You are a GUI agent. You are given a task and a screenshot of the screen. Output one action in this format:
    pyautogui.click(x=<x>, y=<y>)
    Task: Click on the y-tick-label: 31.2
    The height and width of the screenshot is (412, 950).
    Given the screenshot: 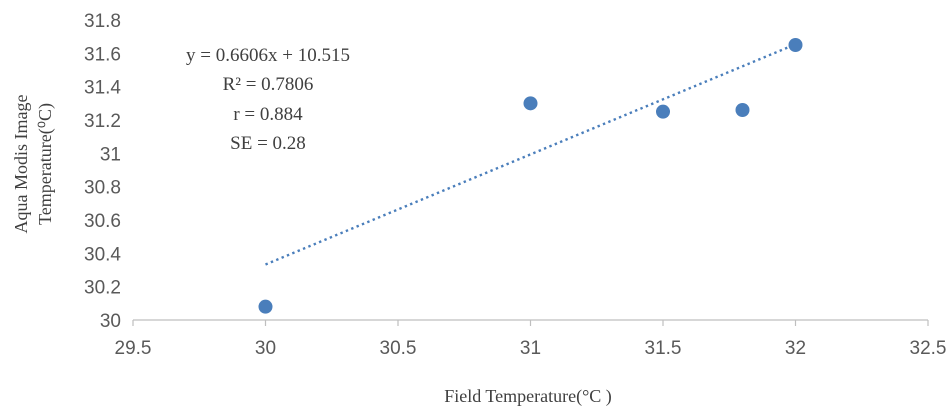 What is the action you would take?
    pyautogui.click(x=102, y=121)
    